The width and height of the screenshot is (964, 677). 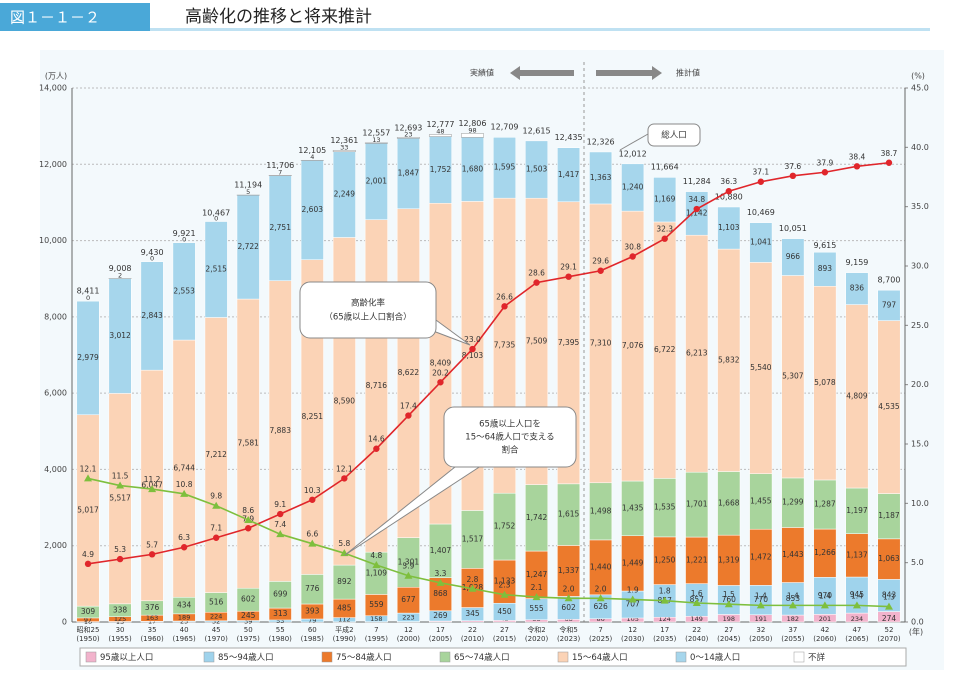 What do you see at coordinates (120, 609) in the screenshot?
I see `bar-label: 338` at bounding box center [120, 609].